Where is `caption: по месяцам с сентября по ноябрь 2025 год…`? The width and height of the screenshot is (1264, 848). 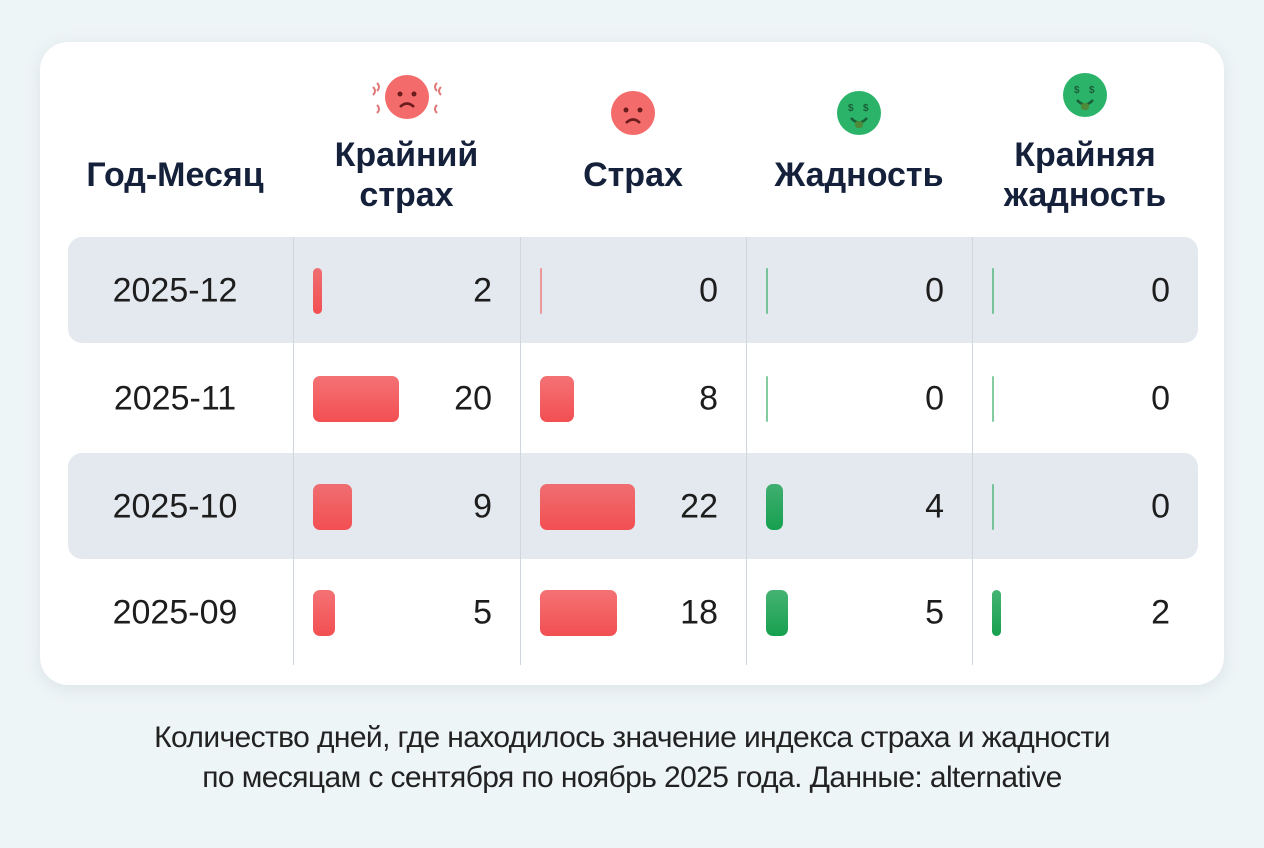
caption: по месяцам с сентября по ноябрь 2025 год… is located at coordinates (632, 777).